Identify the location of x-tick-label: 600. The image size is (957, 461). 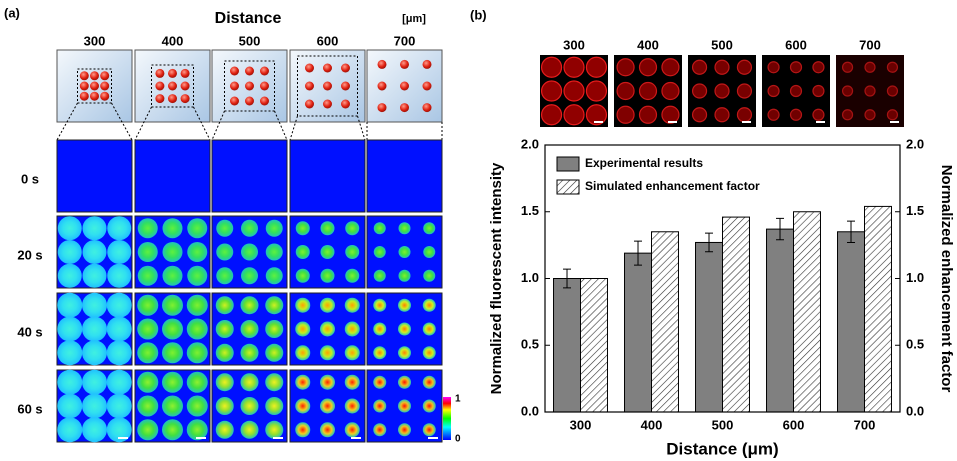
(794, 424).